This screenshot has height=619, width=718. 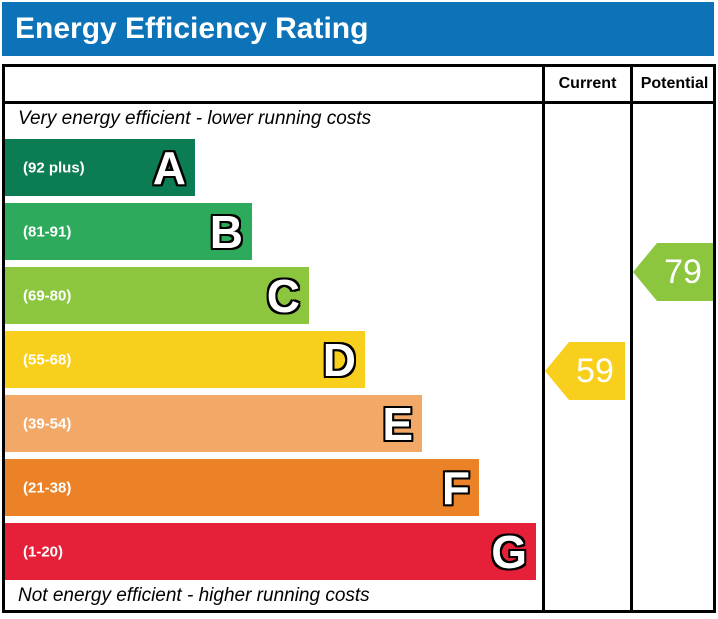 I want to click on band-b: (81-91) B, so click(x=128, y=231).